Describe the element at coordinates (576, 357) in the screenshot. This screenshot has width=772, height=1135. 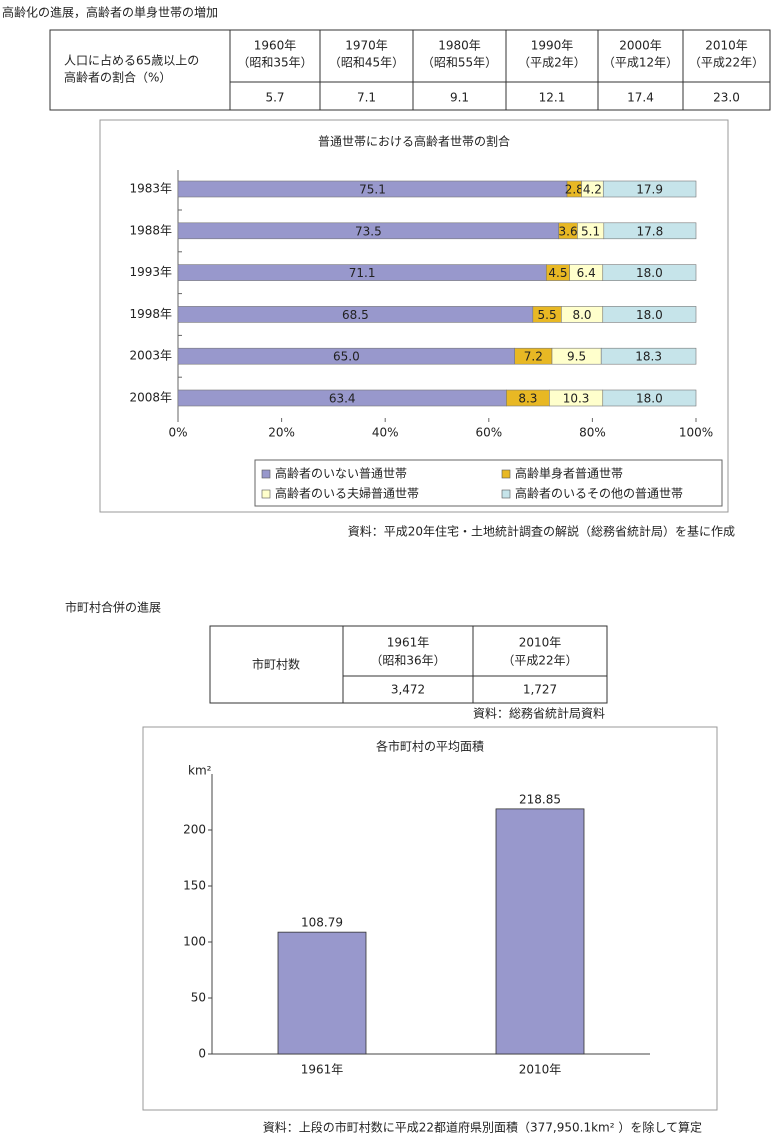
I see `data-label: 9.5` at that location.